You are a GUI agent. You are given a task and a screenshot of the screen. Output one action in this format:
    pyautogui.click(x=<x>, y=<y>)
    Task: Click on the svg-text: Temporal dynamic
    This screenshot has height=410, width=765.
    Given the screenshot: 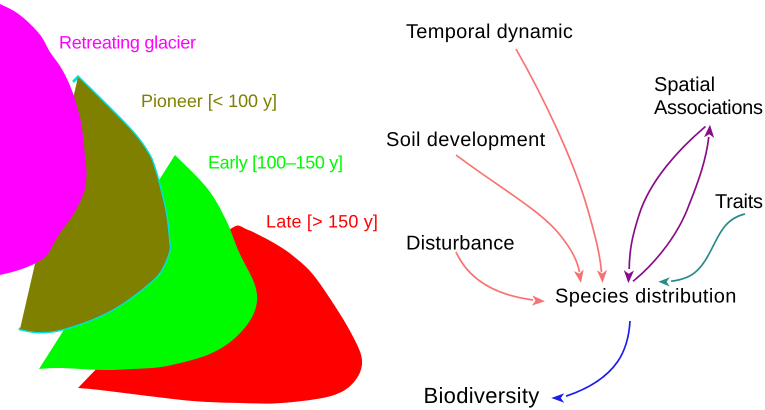 What is the action you would take?
    pyautogui.click(x=489, y=32)
    